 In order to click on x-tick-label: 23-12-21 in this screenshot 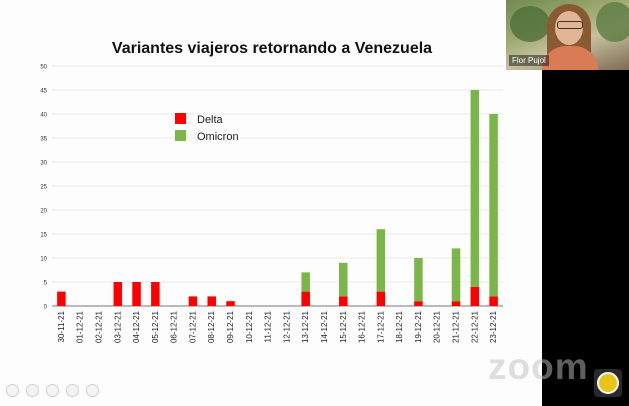, I will do `click(493, 326)`.